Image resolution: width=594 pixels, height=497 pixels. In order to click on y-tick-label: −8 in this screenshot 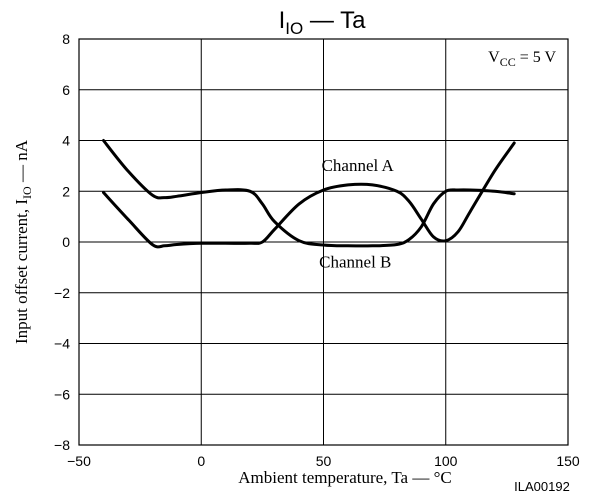, I will do `click(62, 445)`.